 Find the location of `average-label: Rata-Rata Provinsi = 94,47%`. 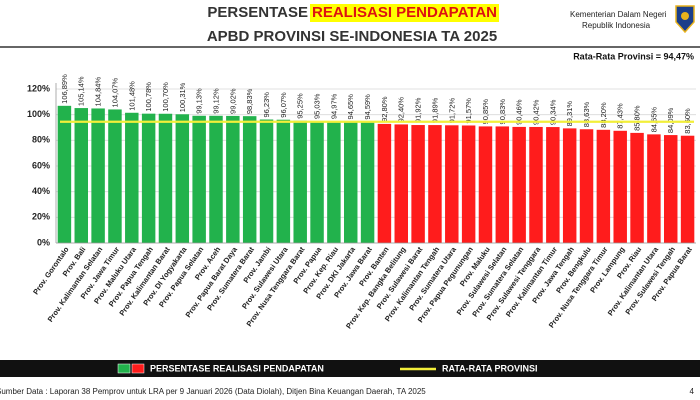

average-label: Rata-Rata Provinsi = 94,47% is located at coordinates (633, 56).